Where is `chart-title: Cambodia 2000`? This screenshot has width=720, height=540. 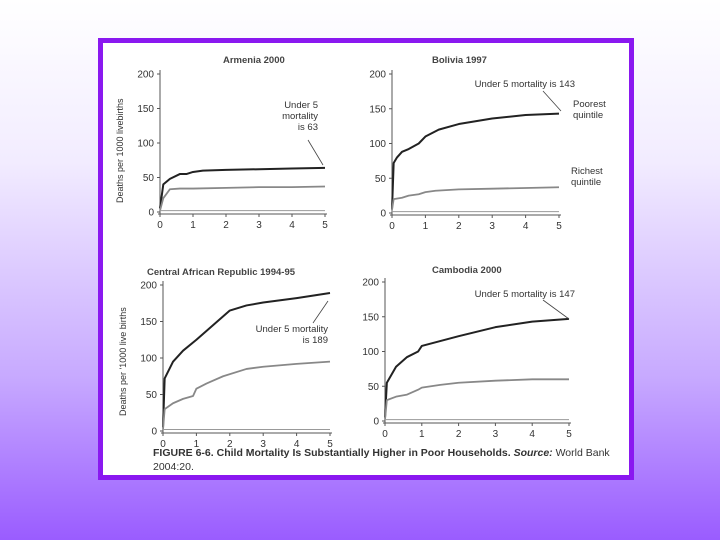
chart-title: Cambodia 2000 is located at coordinates (467, 270).